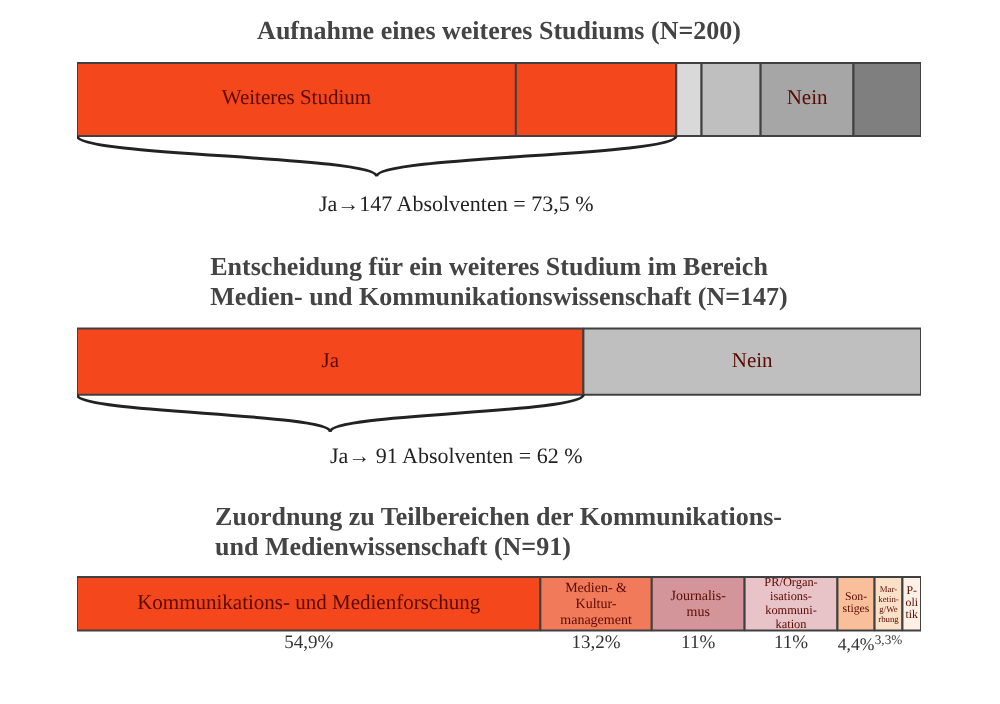  Describe the element at coordinates (296, 99) in the screenshot. I see `series-label: Weiteres Studium` at that location.